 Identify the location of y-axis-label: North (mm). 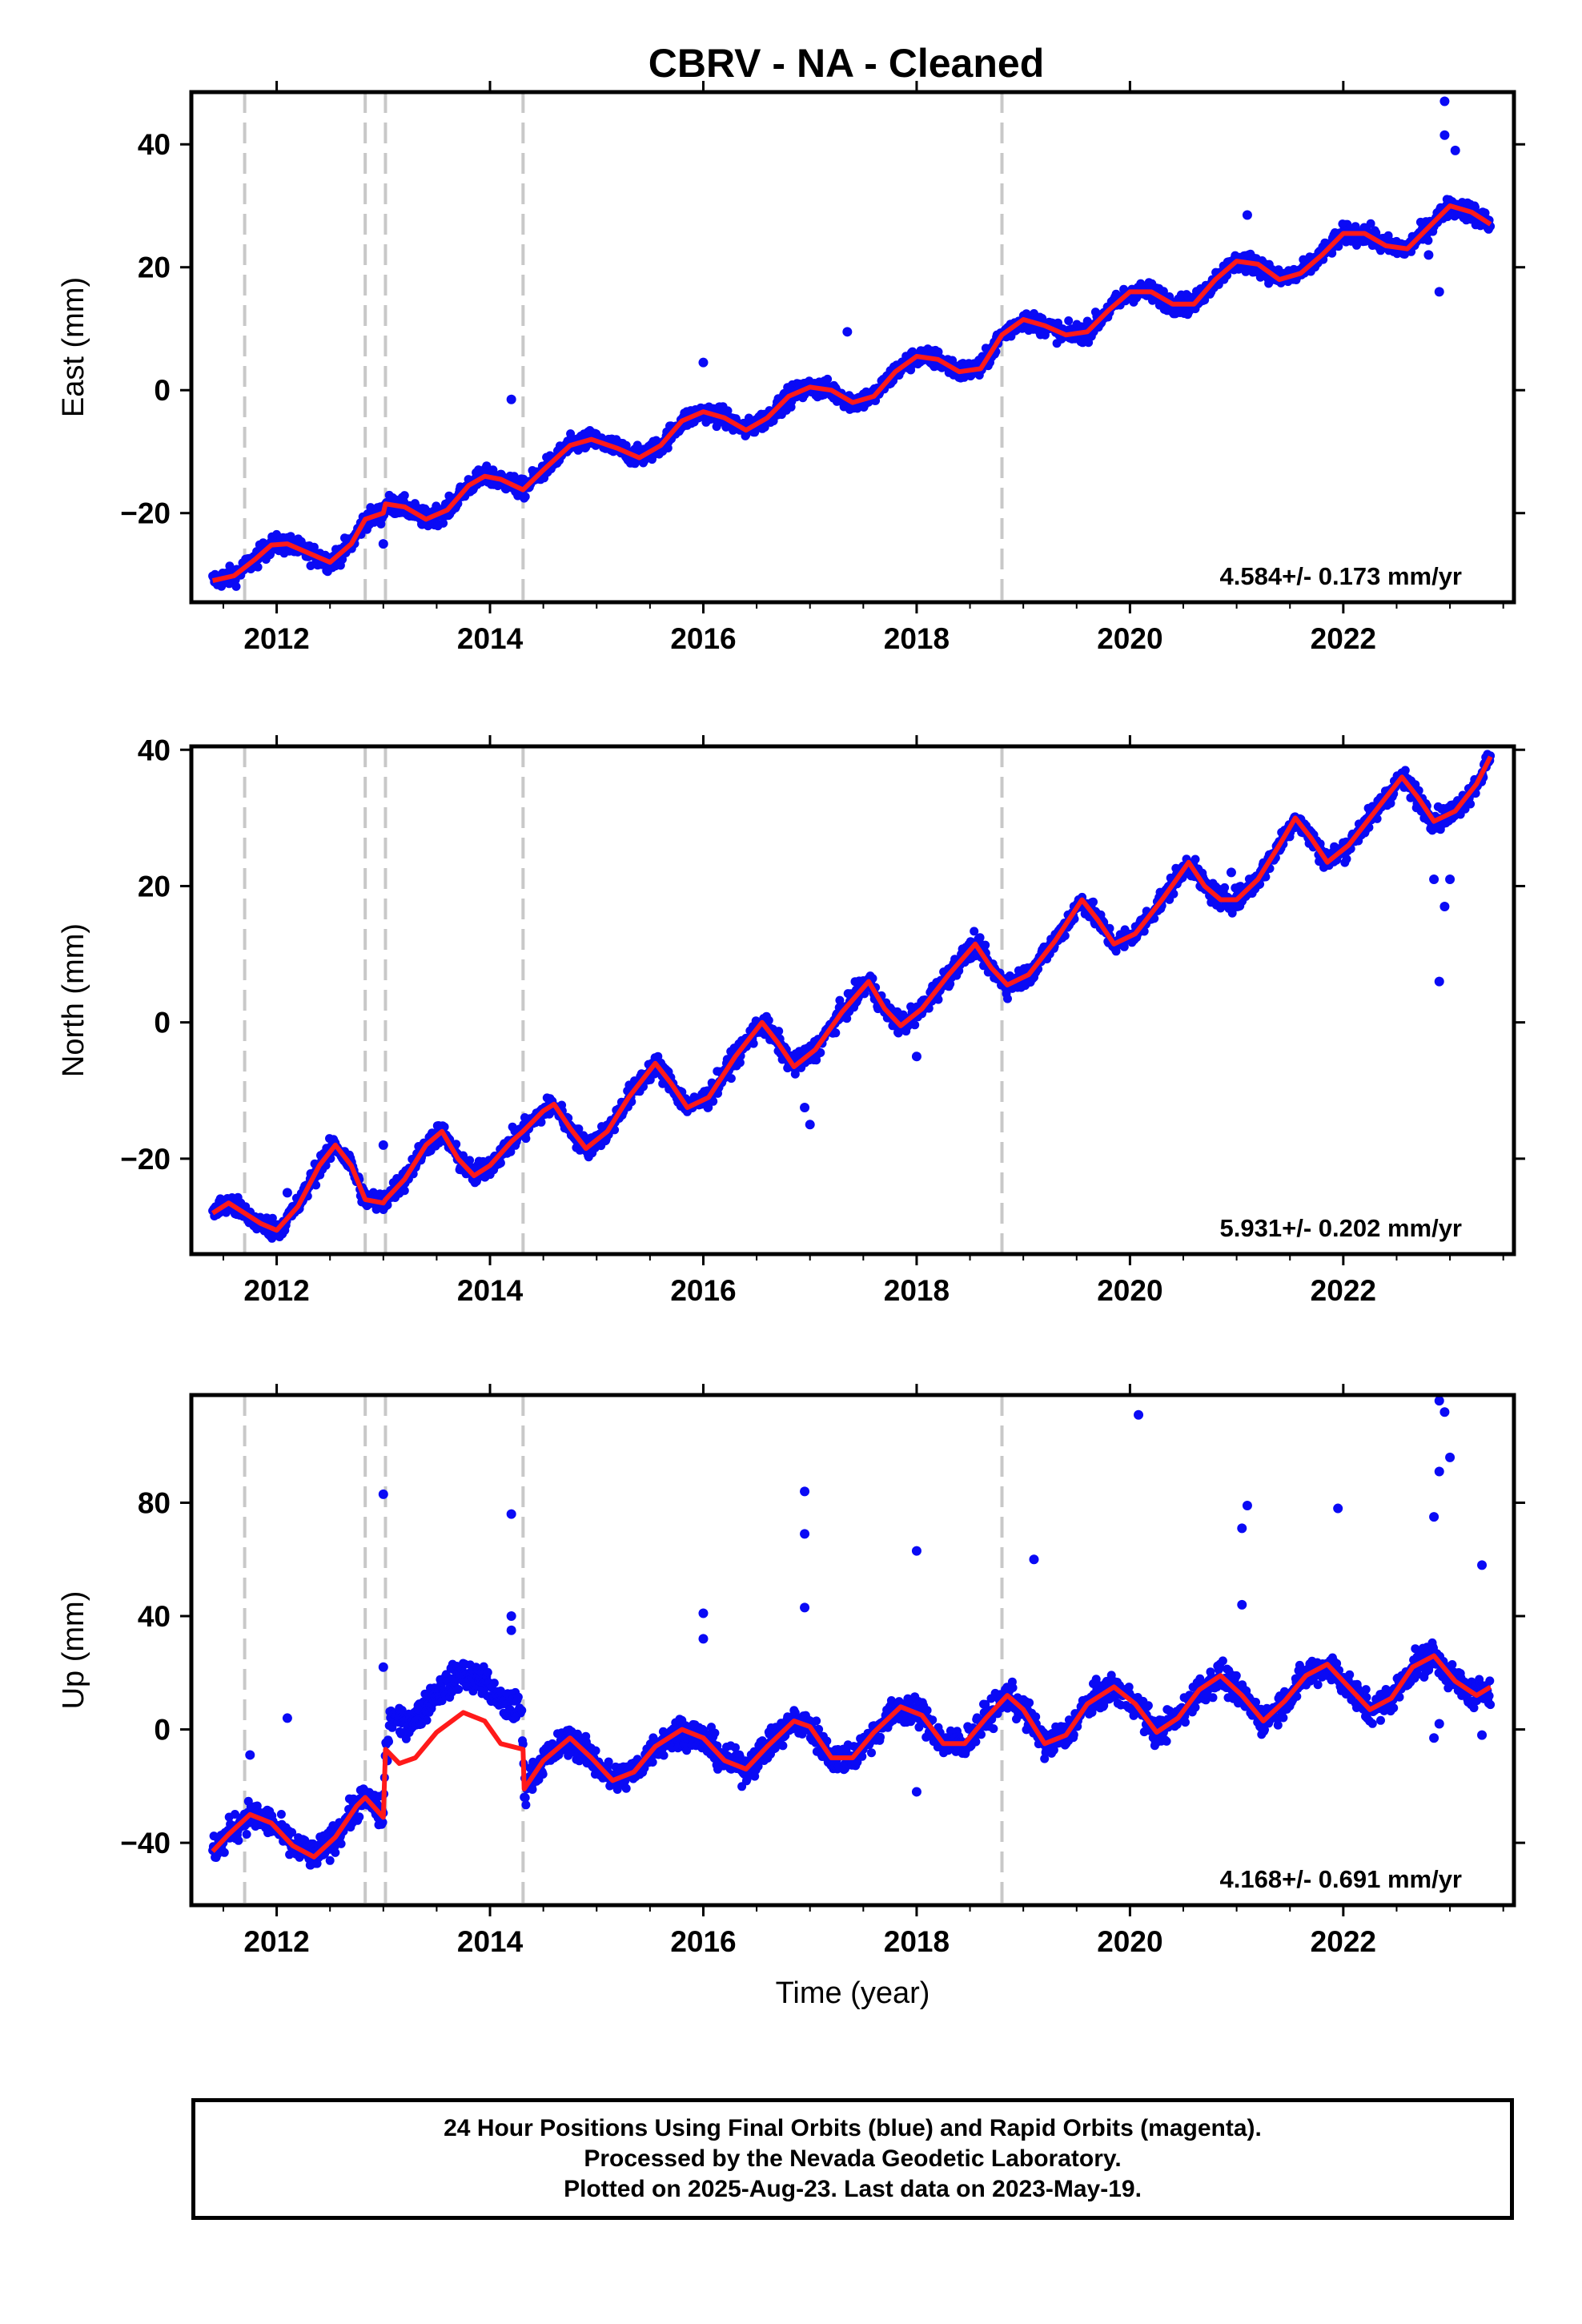
(74, 1000).